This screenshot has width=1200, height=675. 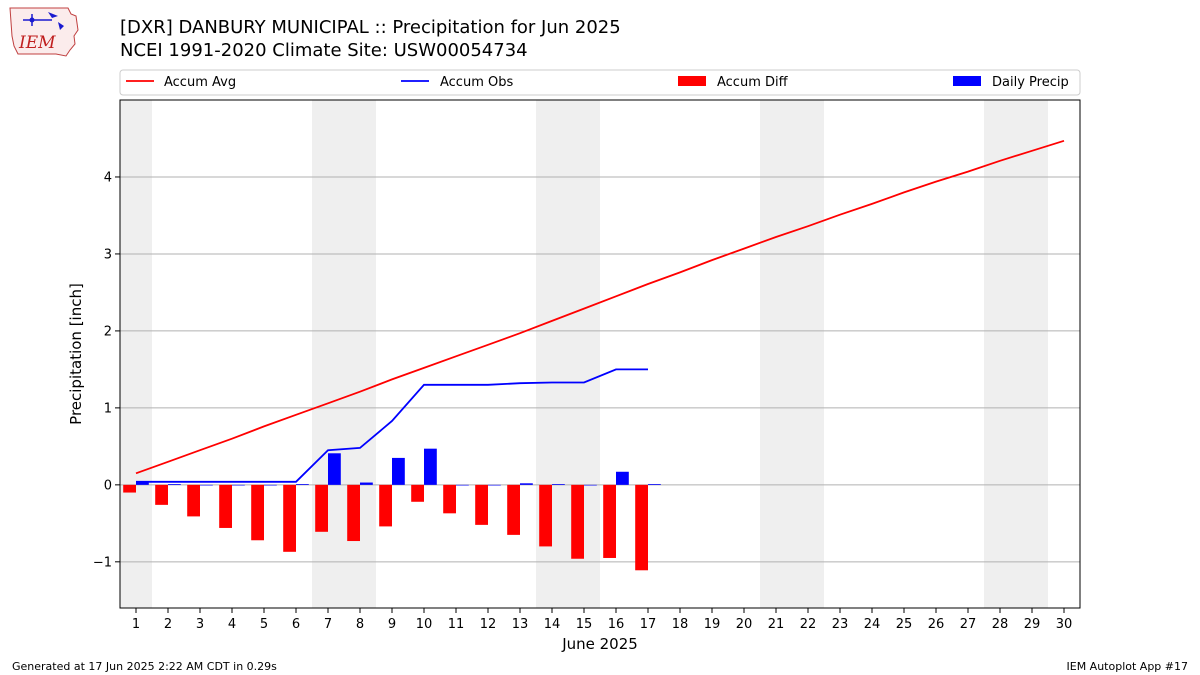 I want to click on x-tick-label: 16, so click(x=616, y=624).